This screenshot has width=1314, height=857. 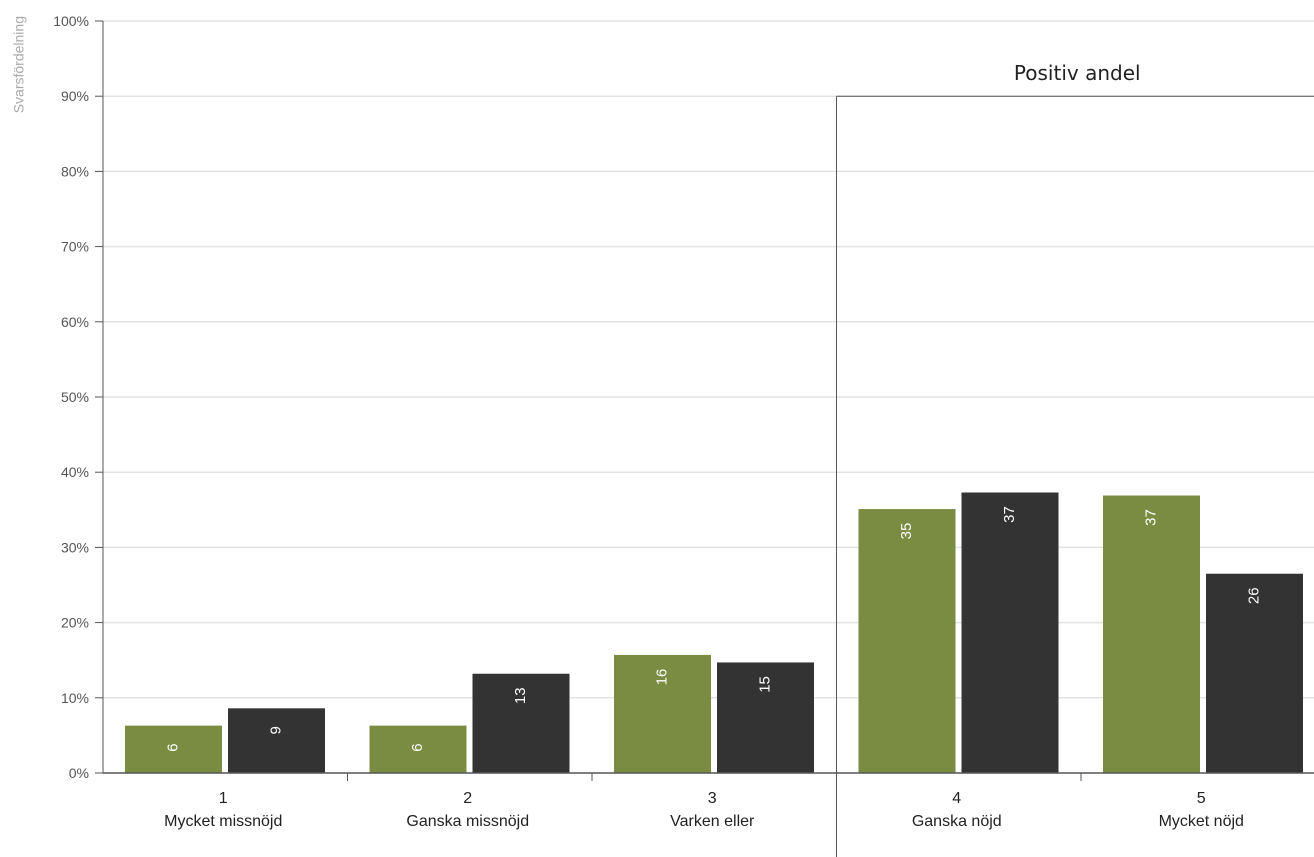 I want to click on y-tick-label: 30%, so click(x=75, y=547).